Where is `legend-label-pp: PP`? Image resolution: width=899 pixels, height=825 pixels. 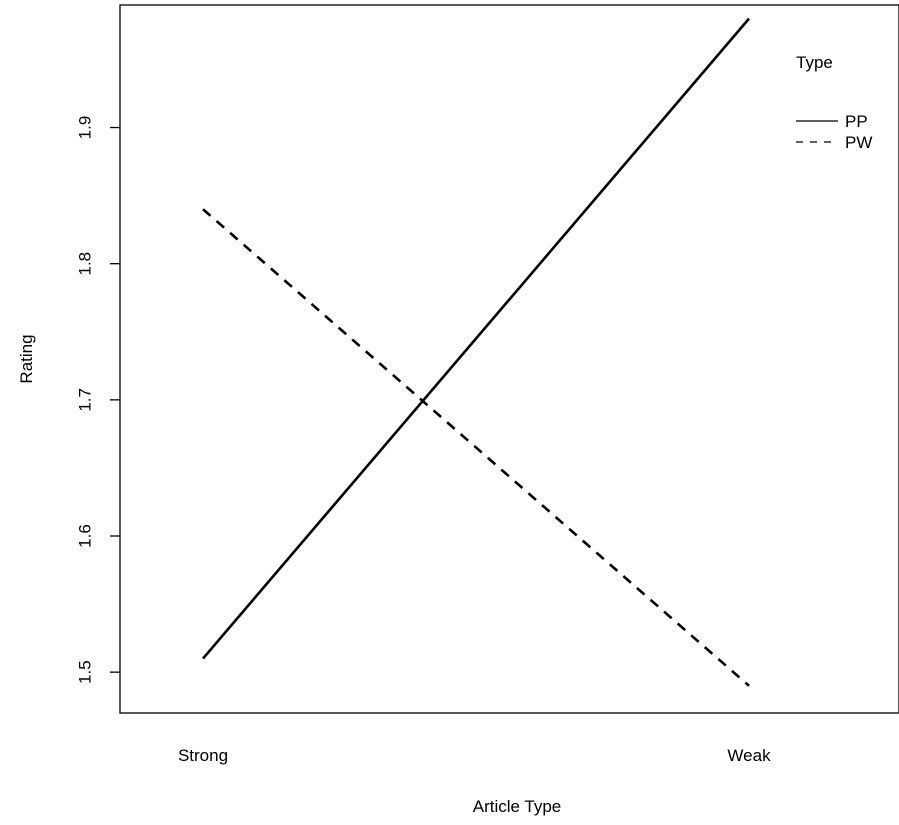 legend-label-pp: PP is located at coordinates (856, 121).